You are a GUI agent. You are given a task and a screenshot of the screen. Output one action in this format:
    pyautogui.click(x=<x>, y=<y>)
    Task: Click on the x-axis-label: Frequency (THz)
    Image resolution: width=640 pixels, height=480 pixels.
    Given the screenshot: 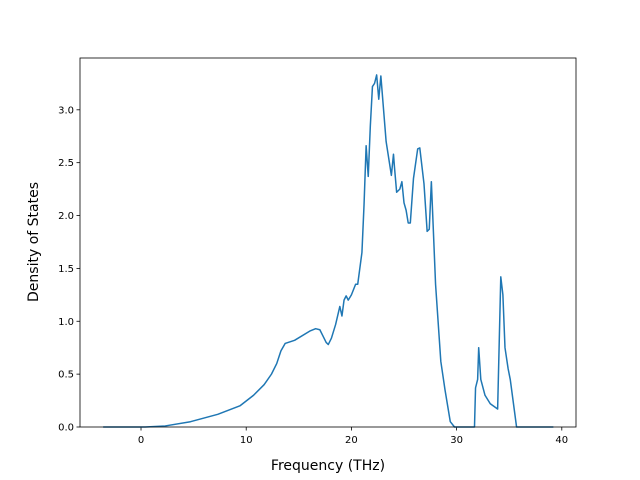 What is the action you would take?
    pyautogui.click(x=328, y=466)
    